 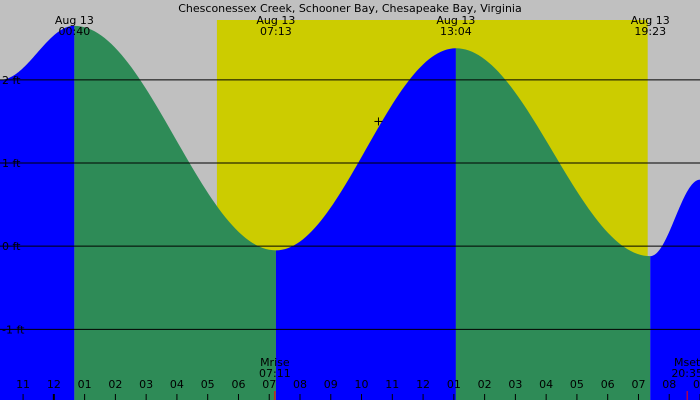 What do you see at coordinates (75, 31) in the screenshot?
I see `extrema-time-label: 00:40` at bounding box center [75, 31].